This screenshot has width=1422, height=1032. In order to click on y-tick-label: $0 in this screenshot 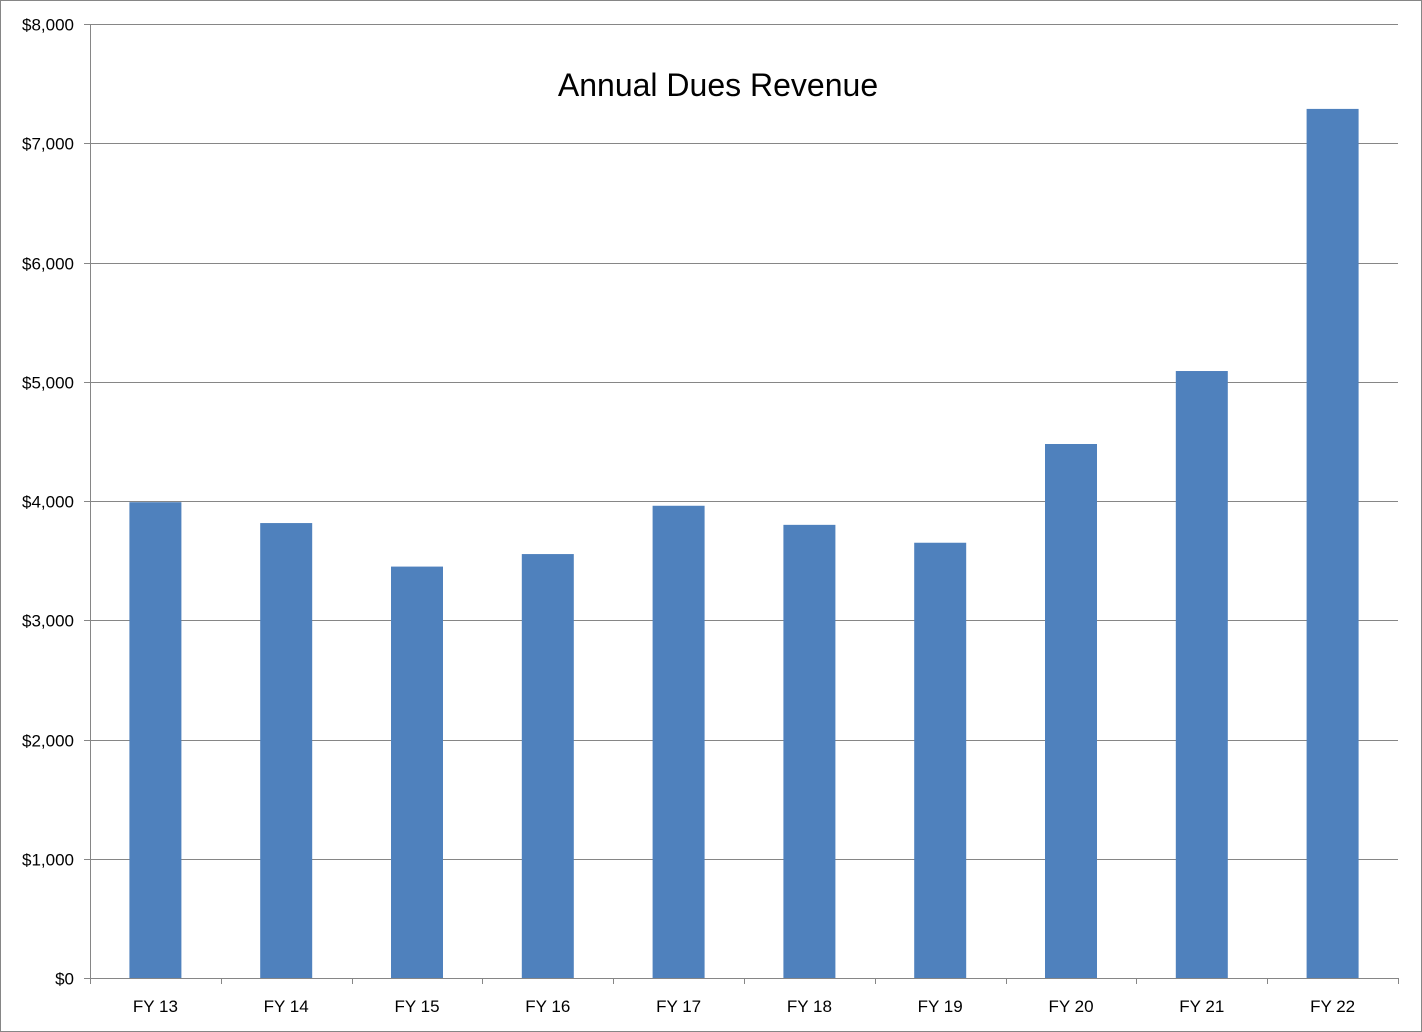, I will do `click(64, 979)`.